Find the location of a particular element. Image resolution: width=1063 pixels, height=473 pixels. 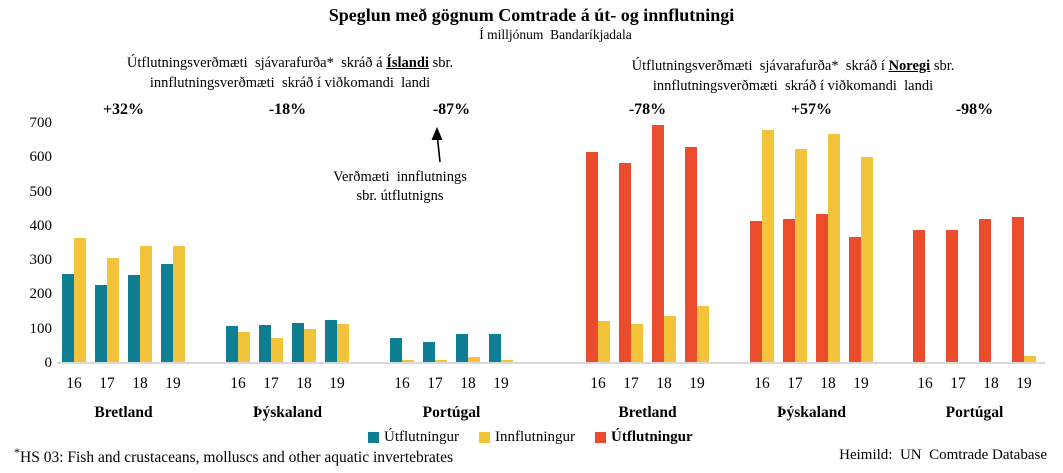

chart-subtitle: Í milljónum Bandaríkjadala is located at coordinates (555, 34).